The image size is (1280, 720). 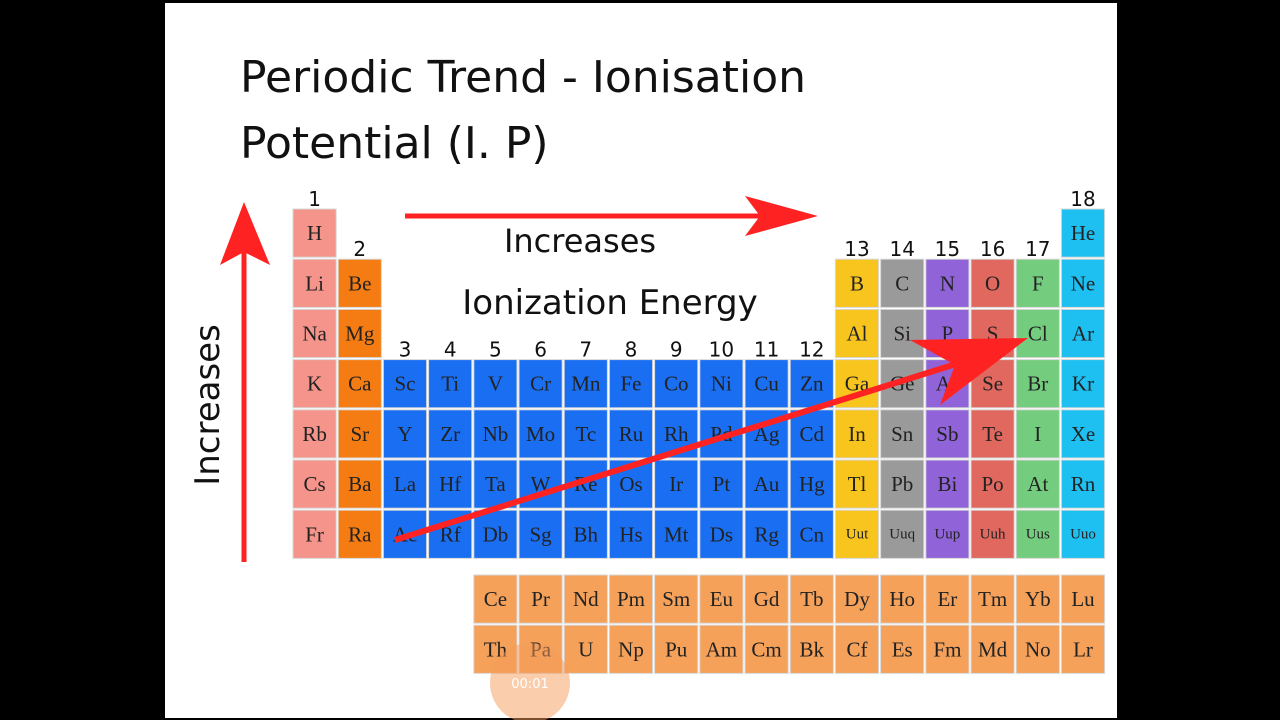 What do you see at coordinates (540, 599) in the screenshot?
I see `element-symbol: Pr` at bounding box center [540, 599].